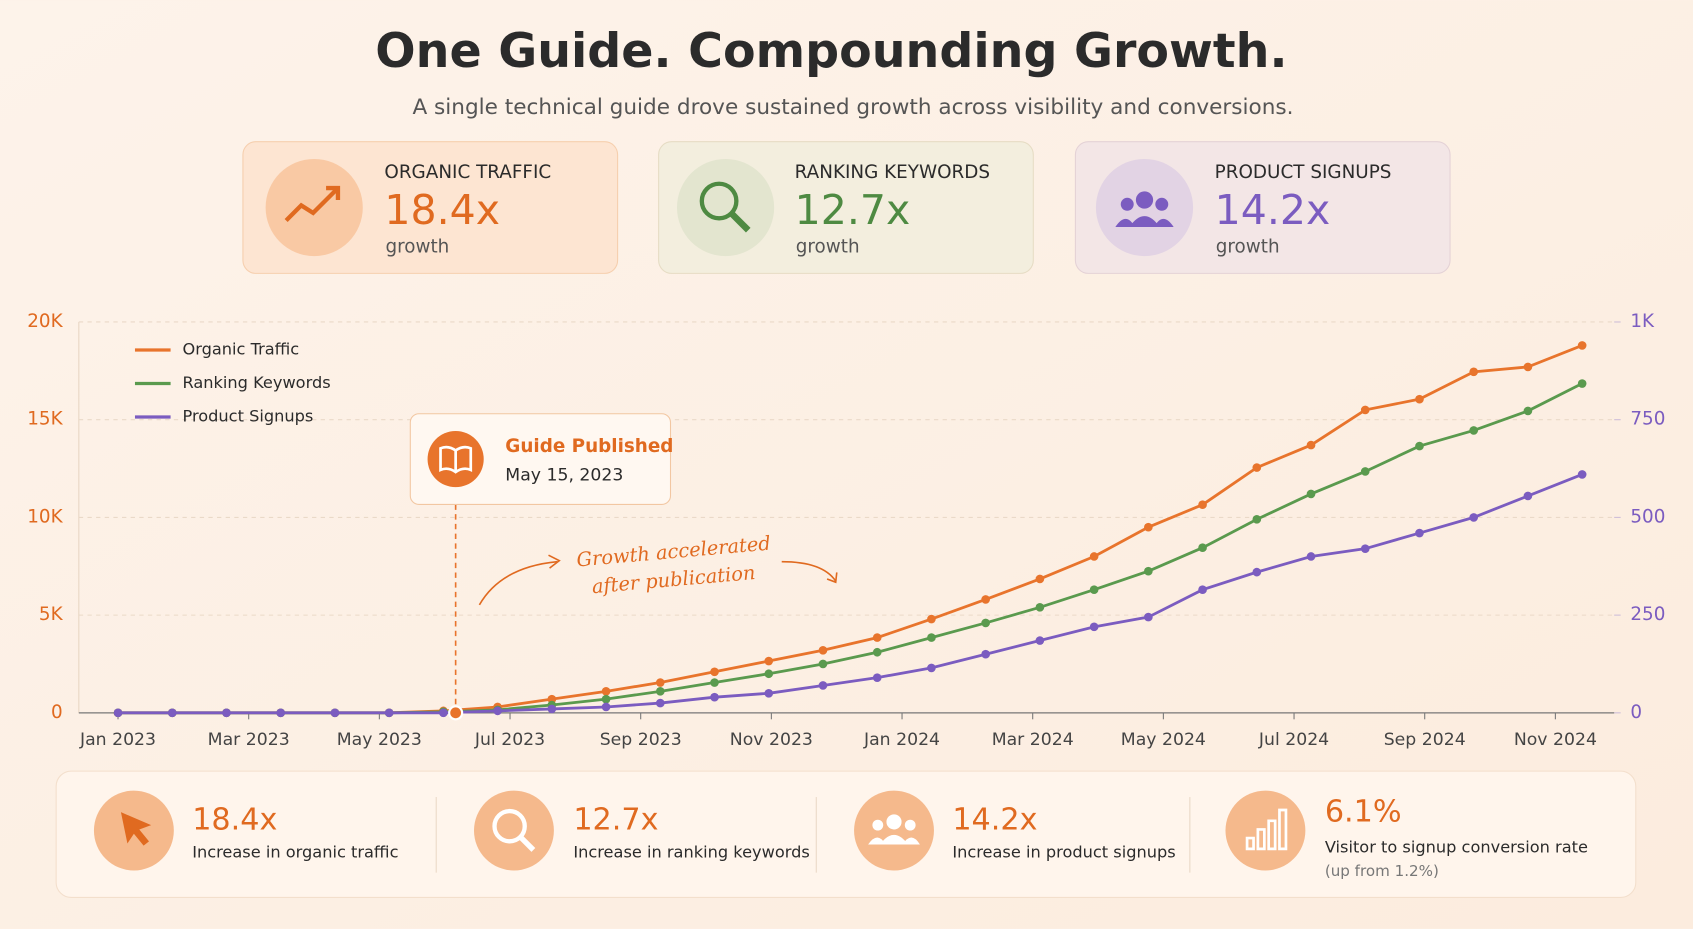 The image size is (1693, 929). What do you see at coordinates (57, 712) in the screenshot?
I see `y-tick-label: 0` at bounding box center [57, 712].